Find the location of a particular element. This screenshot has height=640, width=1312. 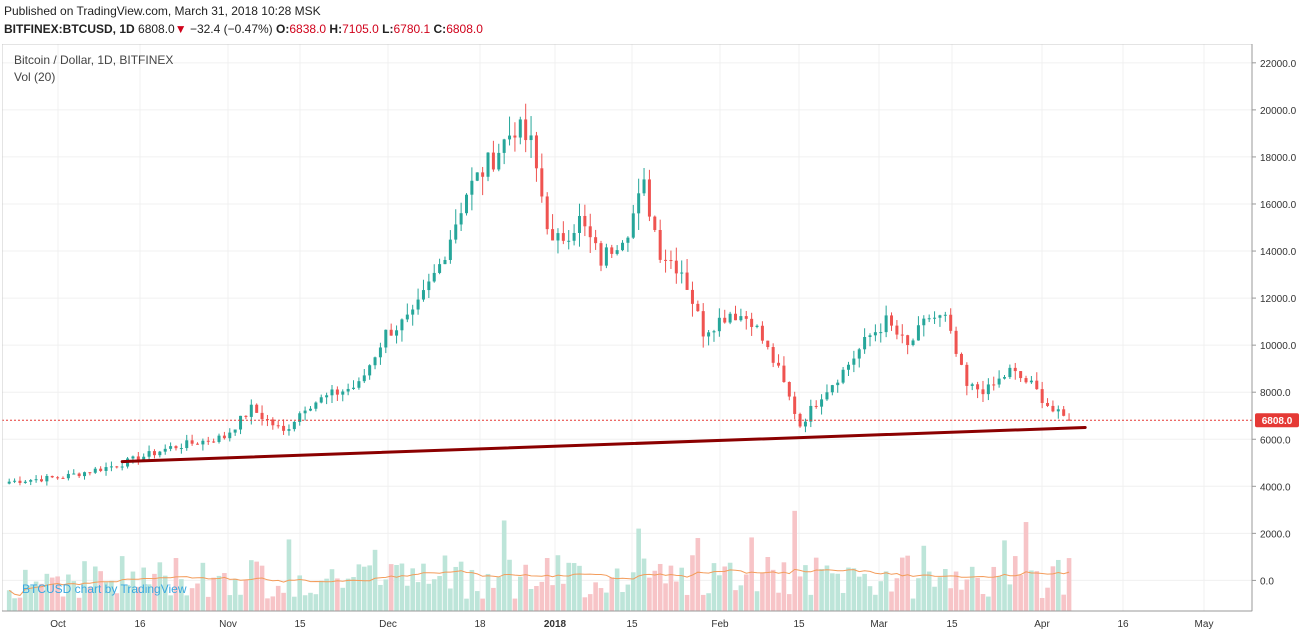

price-tick-label: 16000.0 is located at coordinates (1278, 205).